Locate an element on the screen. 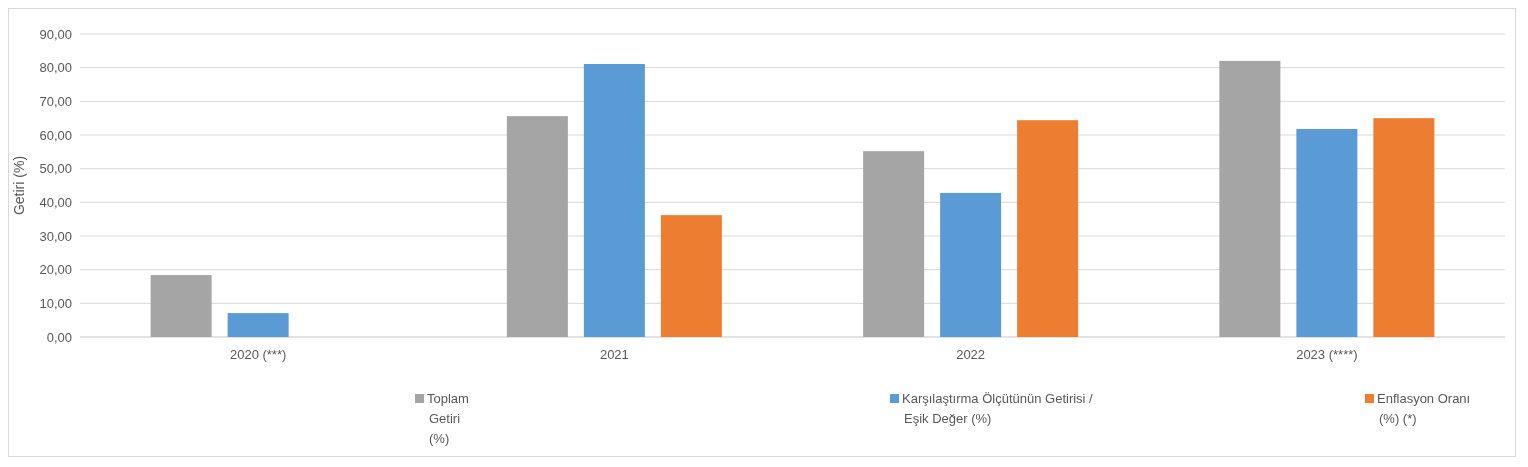 This screenshot has height=467, width=1528. x-tick-label: 2020 (***) is located at coordinates (258, 354).